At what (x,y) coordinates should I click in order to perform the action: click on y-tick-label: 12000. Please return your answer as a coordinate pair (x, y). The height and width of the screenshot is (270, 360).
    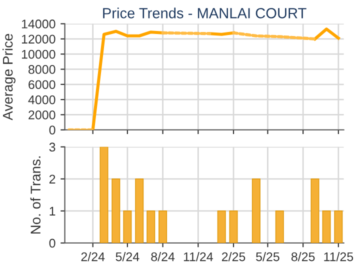
    Looking at the image, I should click on (39, 39).